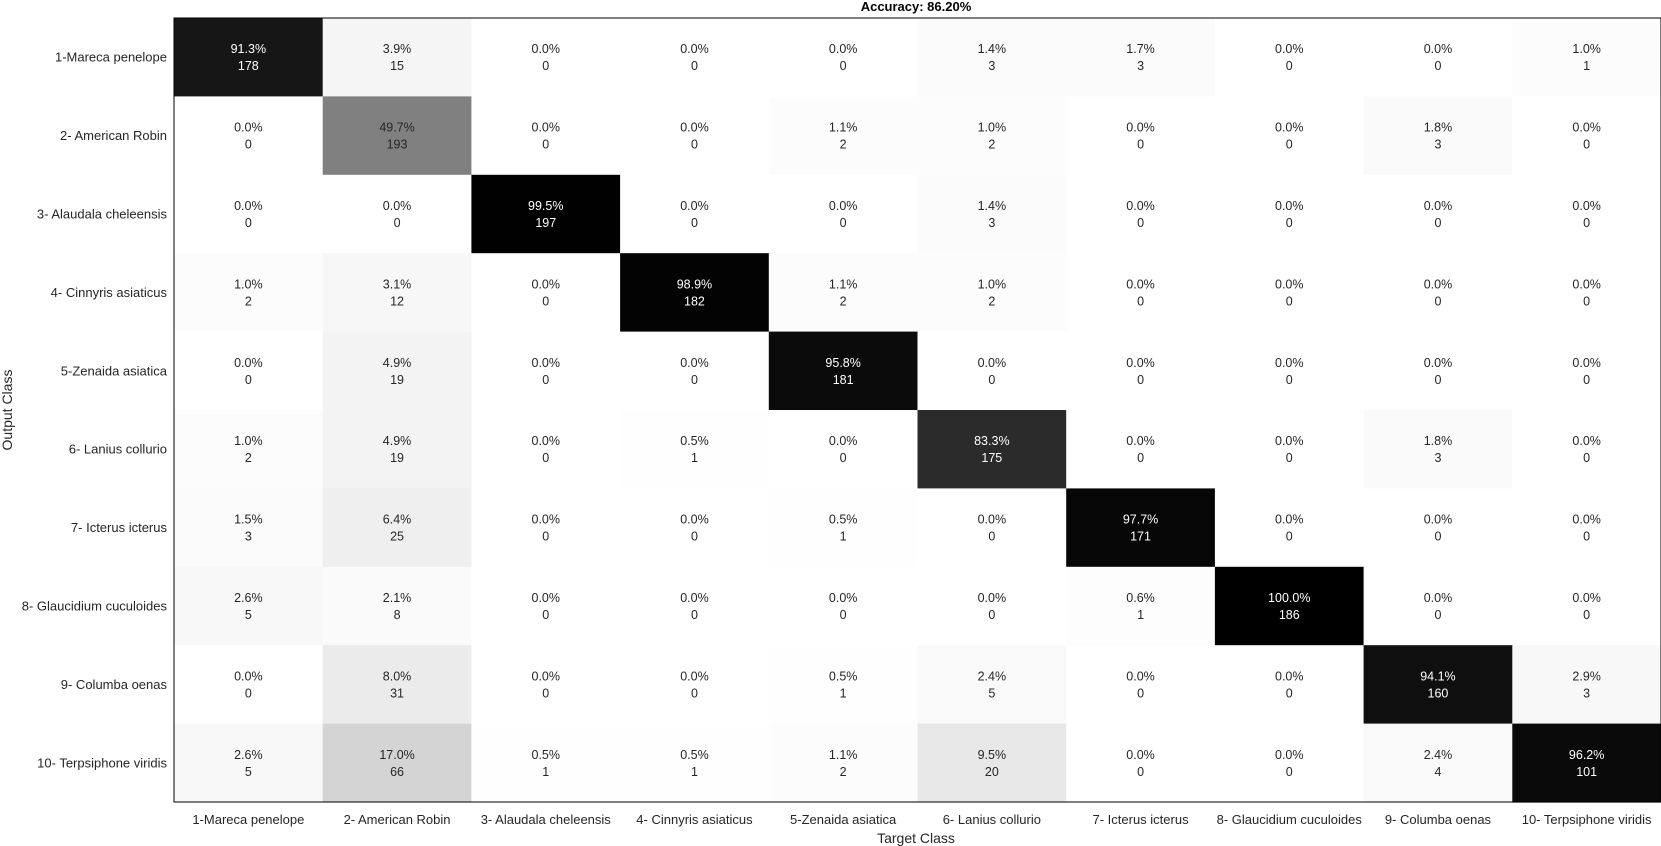 The image size is (1661, 846). Describe the element at coordinates (397, 301) in the screenshot. I see `cell-count-label: 12` at that location.